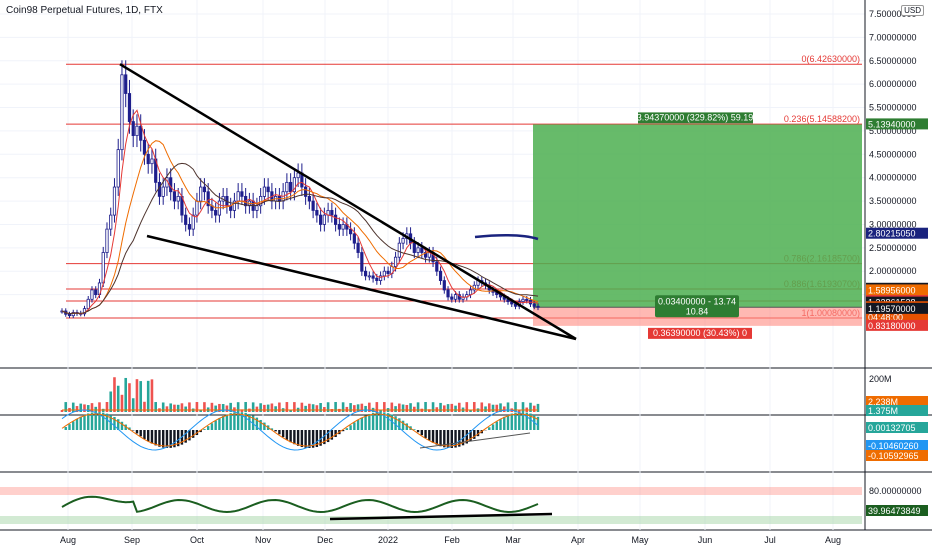 The image size is (932, 550). What do you see at coordinates (893, 224) in the screenshot?
I see `price-tick-label: 3.00000000` at bounding box center [893, 224].